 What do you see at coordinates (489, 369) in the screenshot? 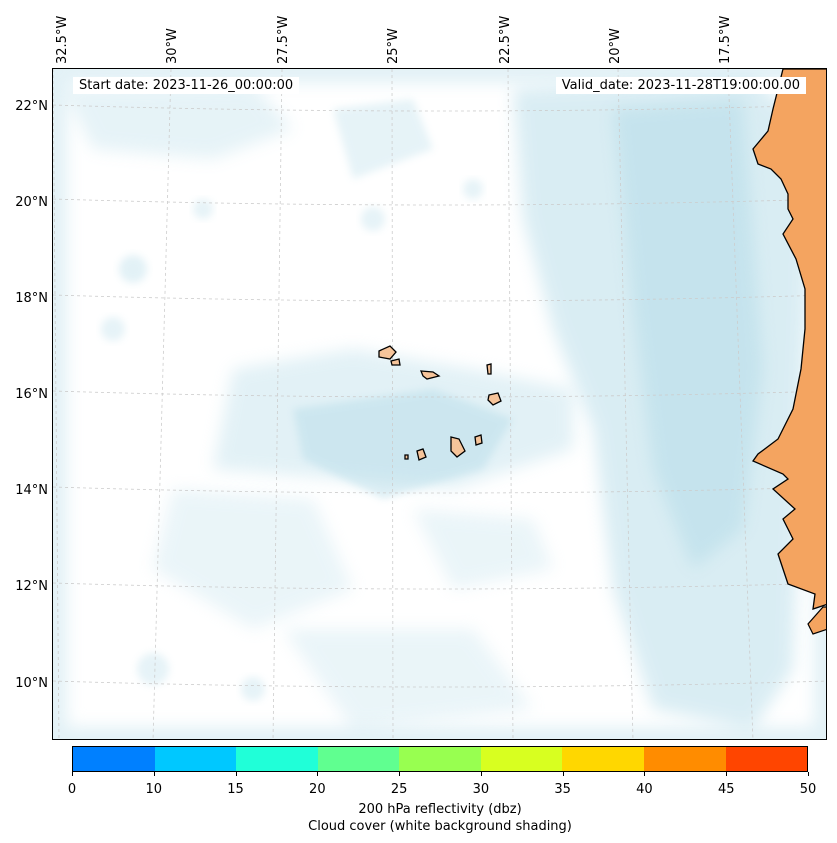
I see `island-sal` at bounding box center [489, 369].